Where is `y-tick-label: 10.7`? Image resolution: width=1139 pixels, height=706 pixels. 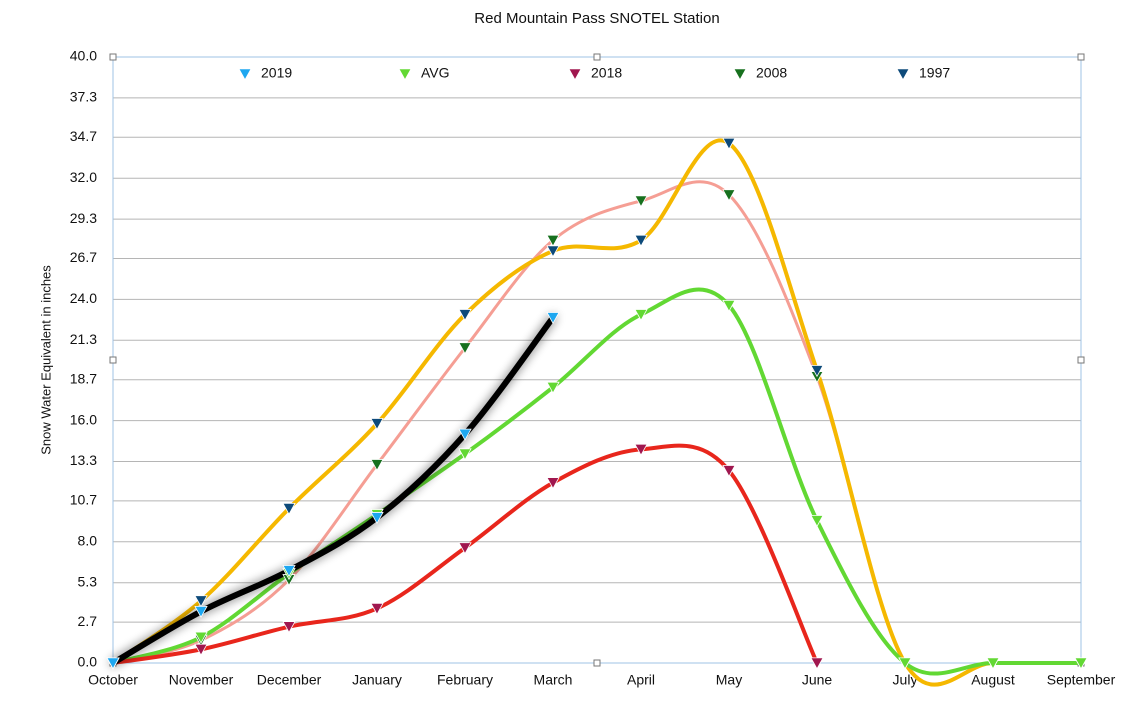
y-tick-label: 10.7 is located at coordinates (83, 500).